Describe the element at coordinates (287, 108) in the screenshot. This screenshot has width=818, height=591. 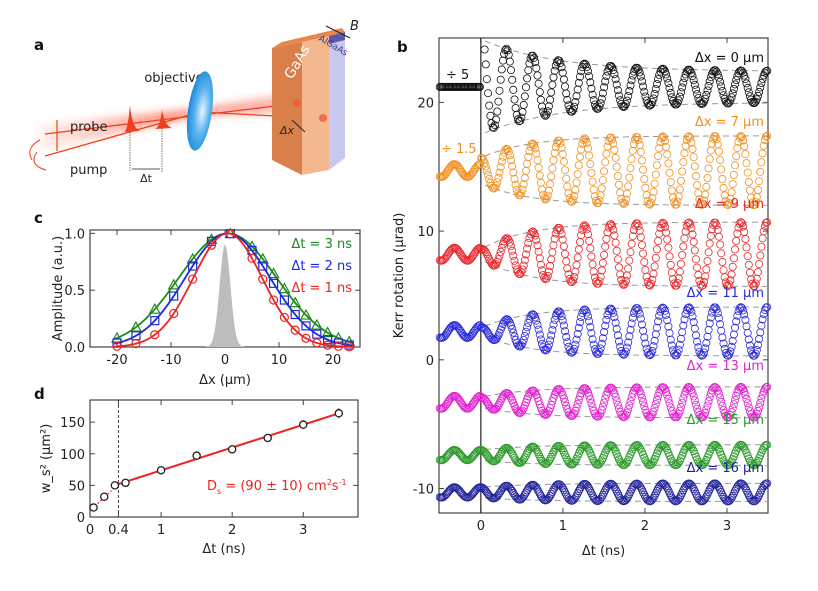
I see `gaas-side-face` at that location.